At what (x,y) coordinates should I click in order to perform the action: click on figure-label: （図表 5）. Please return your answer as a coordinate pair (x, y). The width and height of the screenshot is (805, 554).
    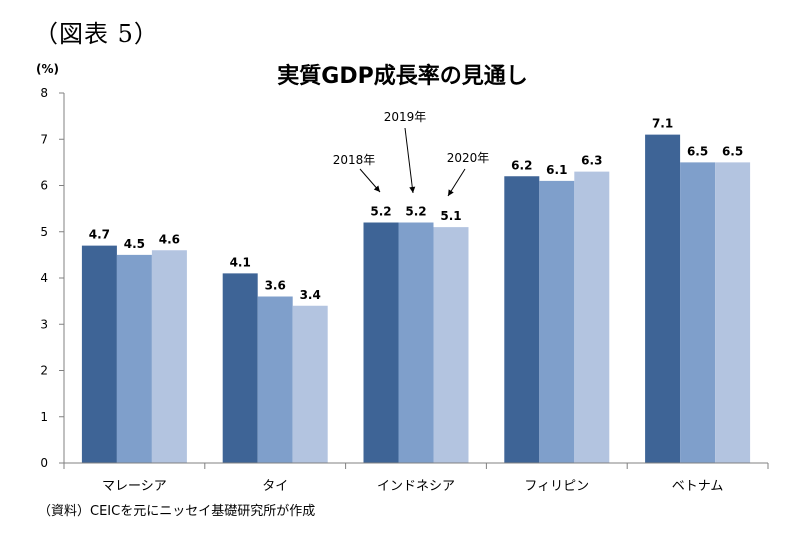
    Looking at the image, I should click on (96, 34).